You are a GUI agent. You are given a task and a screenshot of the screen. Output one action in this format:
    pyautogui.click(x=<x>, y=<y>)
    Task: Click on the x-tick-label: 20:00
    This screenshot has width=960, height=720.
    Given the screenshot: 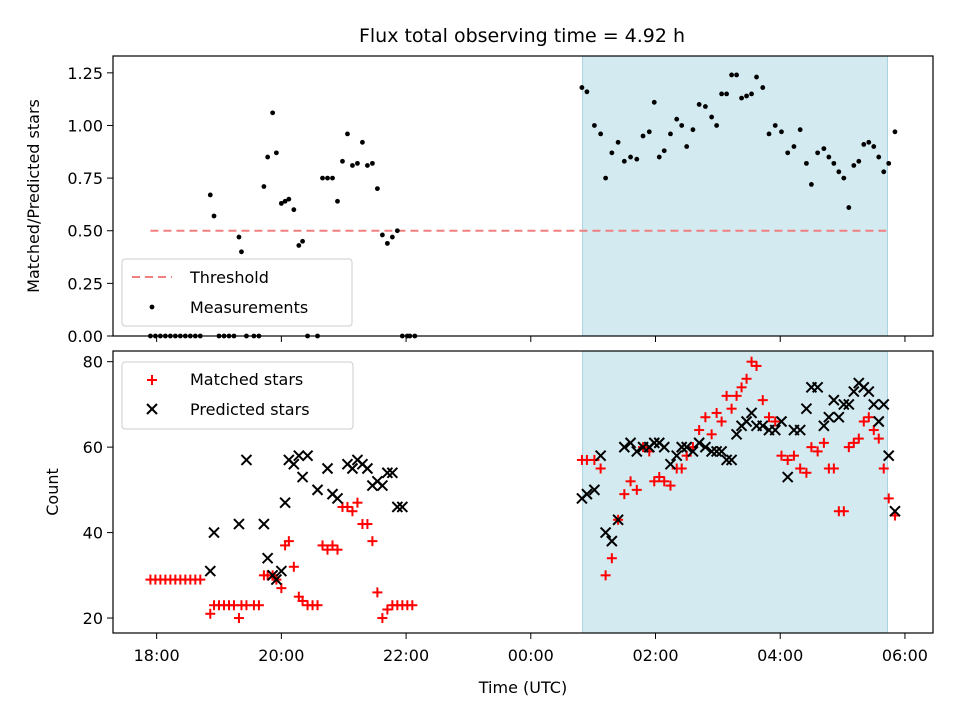 What is the action you would take?
    pyautogui.click(x=281, y=655)
    